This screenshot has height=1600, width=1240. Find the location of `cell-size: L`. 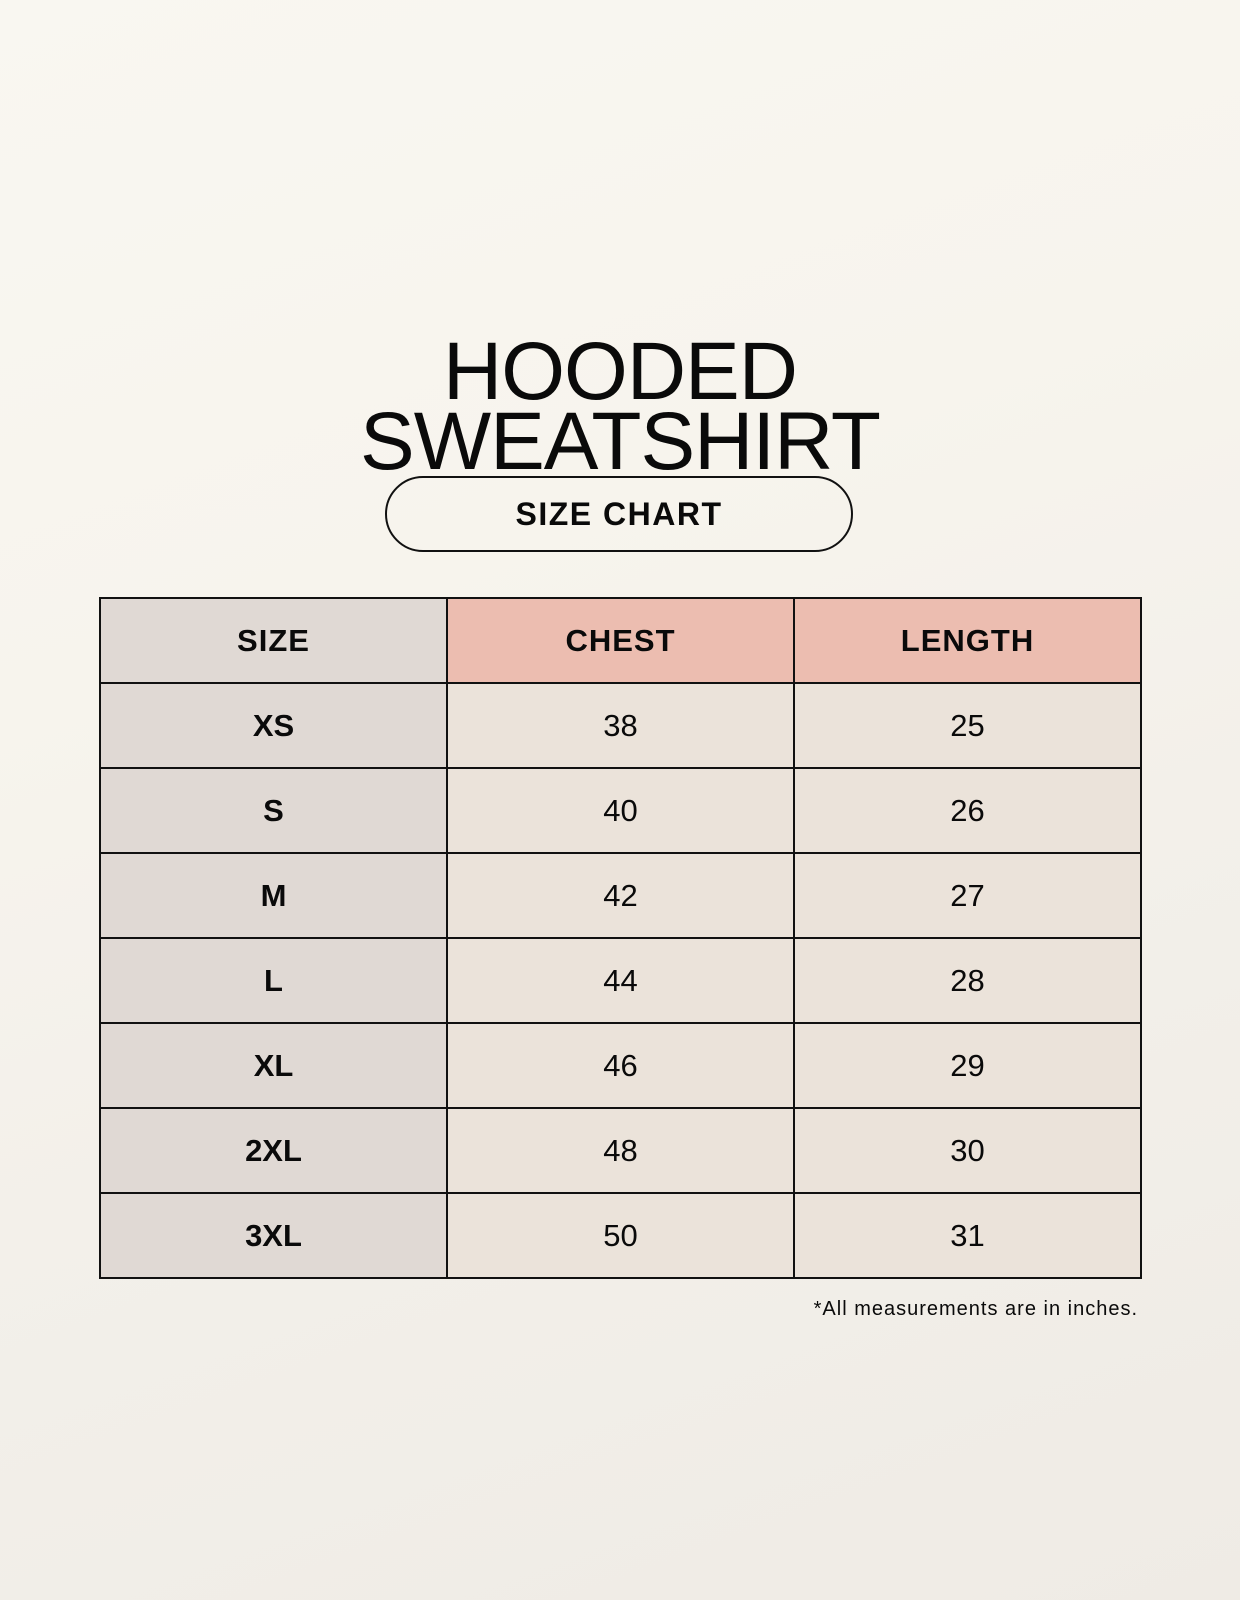

cell-size: L is located at coordinates (273, 980).